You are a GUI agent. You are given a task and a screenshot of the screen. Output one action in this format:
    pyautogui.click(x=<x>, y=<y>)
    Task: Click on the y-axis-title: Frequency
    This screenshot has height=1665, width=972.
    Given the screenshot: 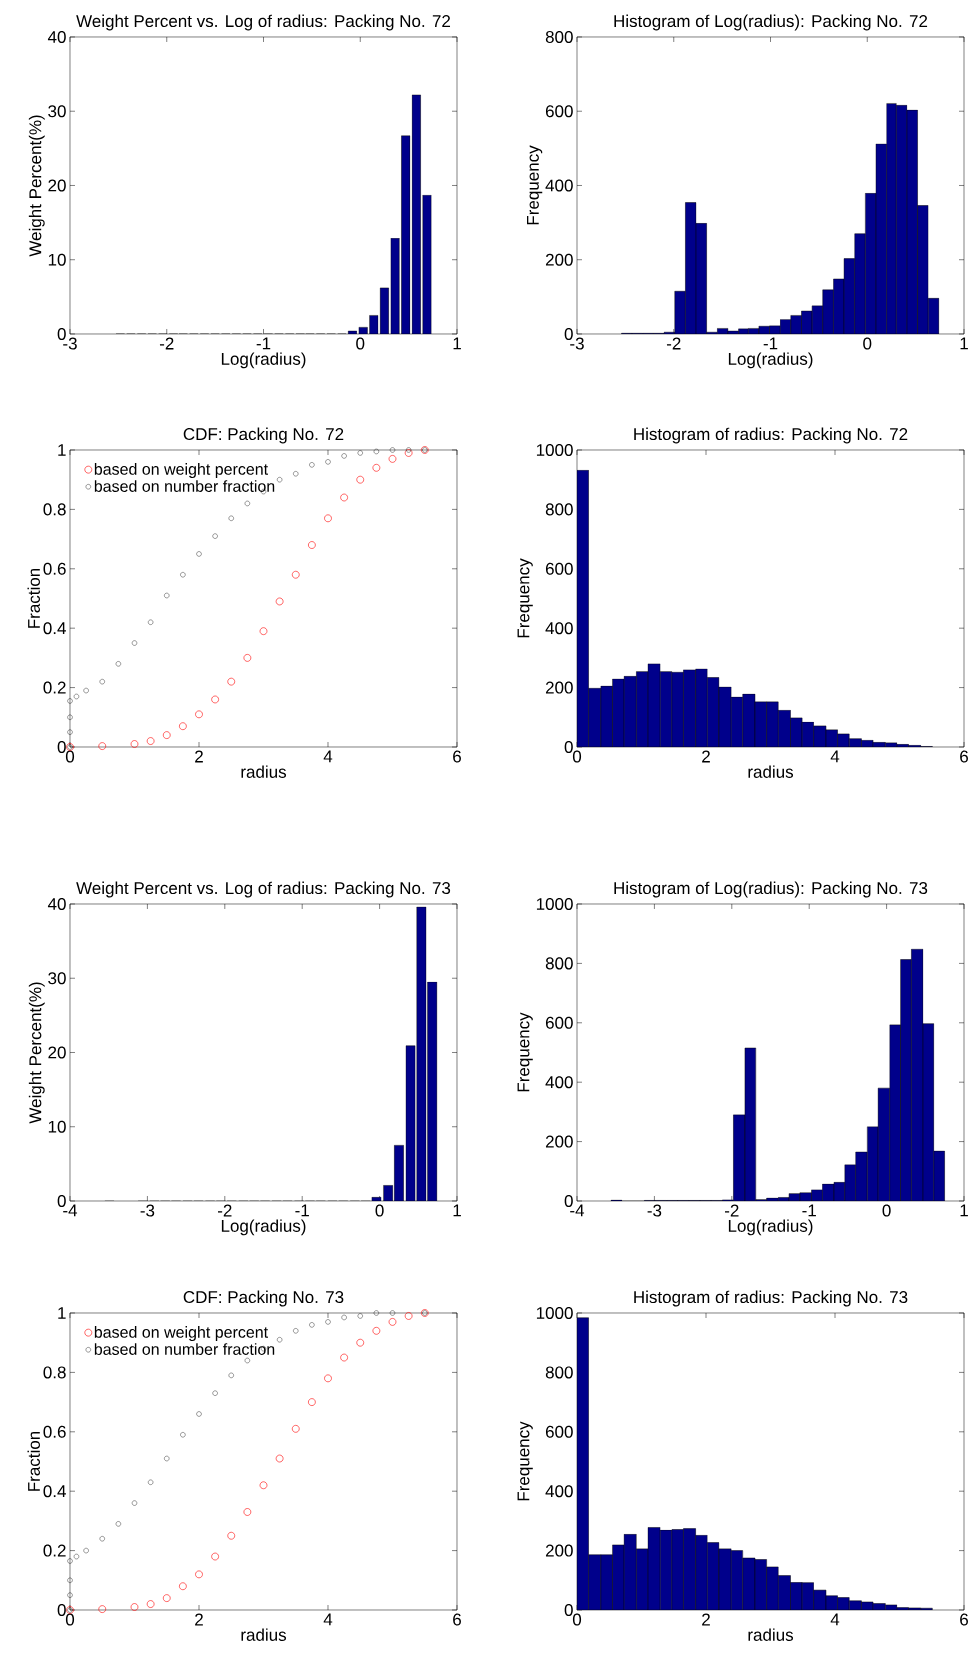 What is the action you would take?
    pyautogui.click(x=525, y=598)
    